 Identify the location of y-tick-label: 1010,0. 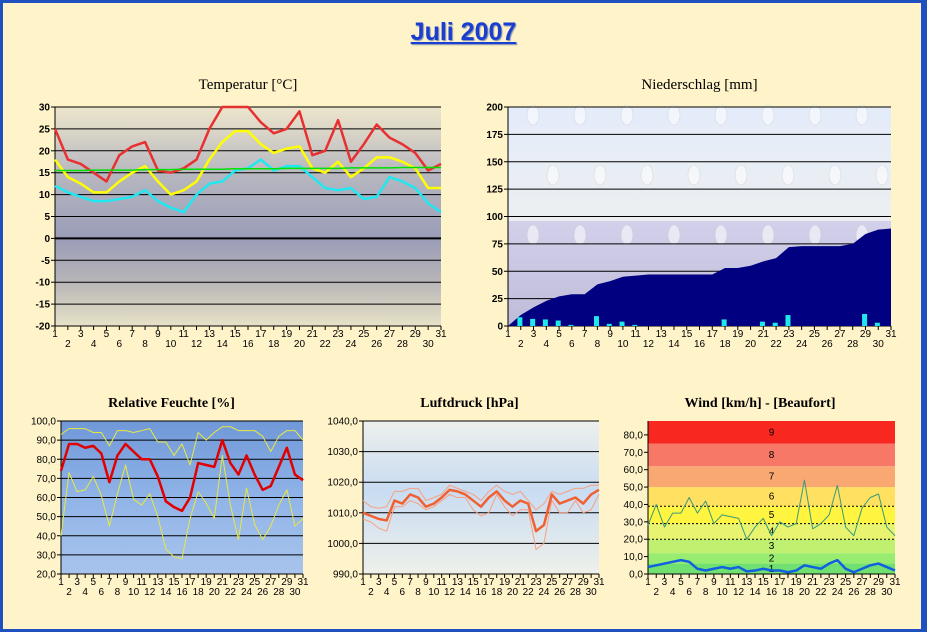
(342, 513).